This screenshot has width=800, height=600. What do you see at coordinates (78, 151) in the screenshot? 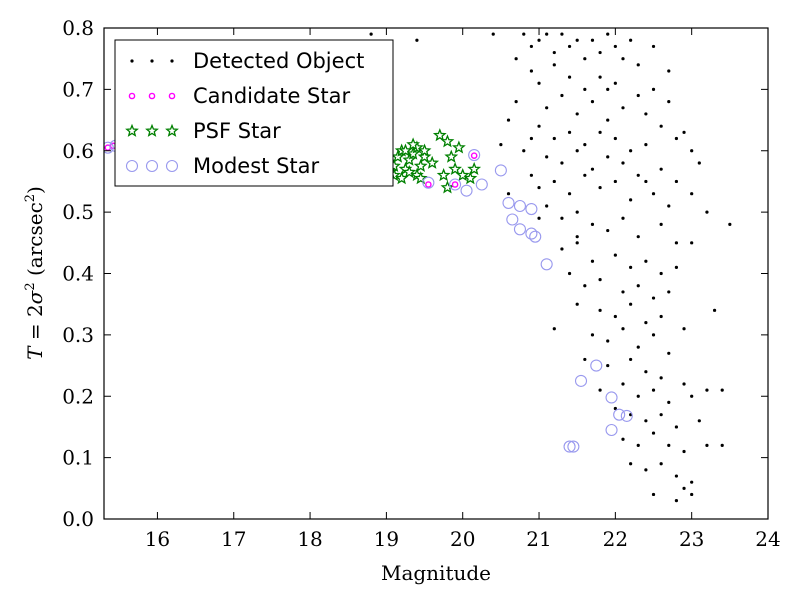
I see `y-tick-label: 0.6` at bounding box center [78, 151].